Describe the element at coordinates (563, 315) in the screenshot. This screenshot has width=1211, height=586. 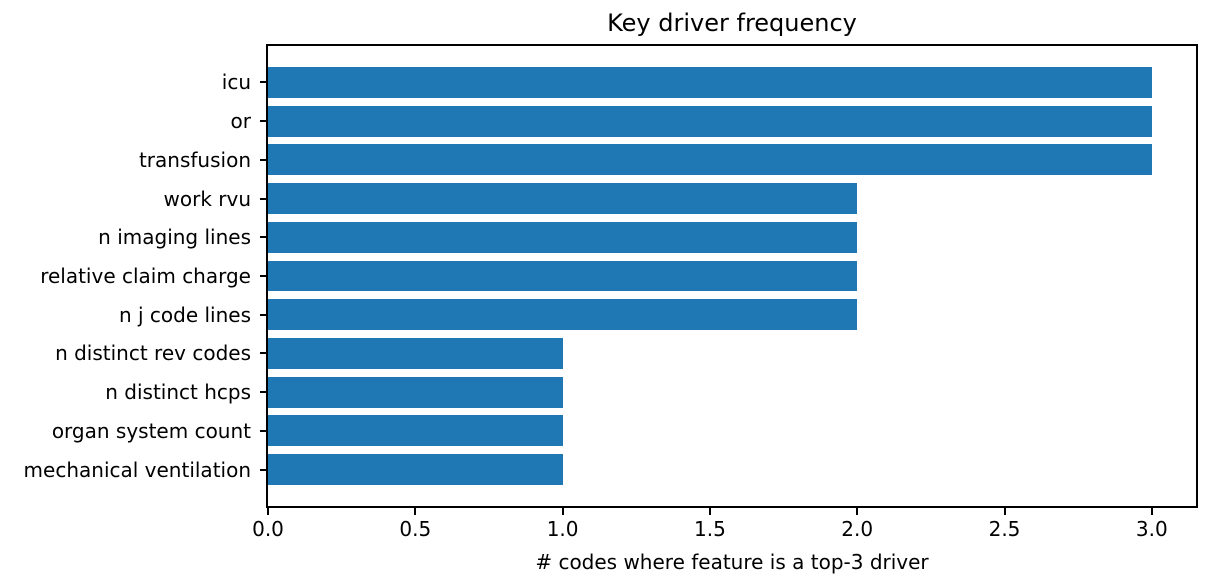
I see `bar-n-j-code-lines` at that location.